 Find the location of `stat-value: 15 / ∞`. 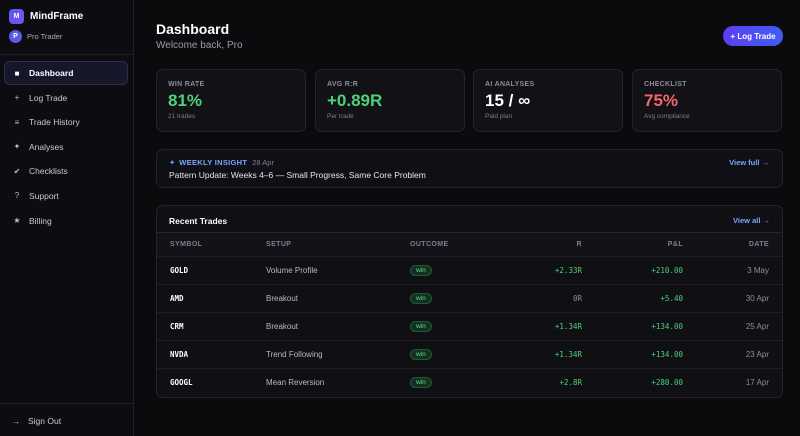

stat-value: 15 / ∞ is located at coordinates (508, 100).